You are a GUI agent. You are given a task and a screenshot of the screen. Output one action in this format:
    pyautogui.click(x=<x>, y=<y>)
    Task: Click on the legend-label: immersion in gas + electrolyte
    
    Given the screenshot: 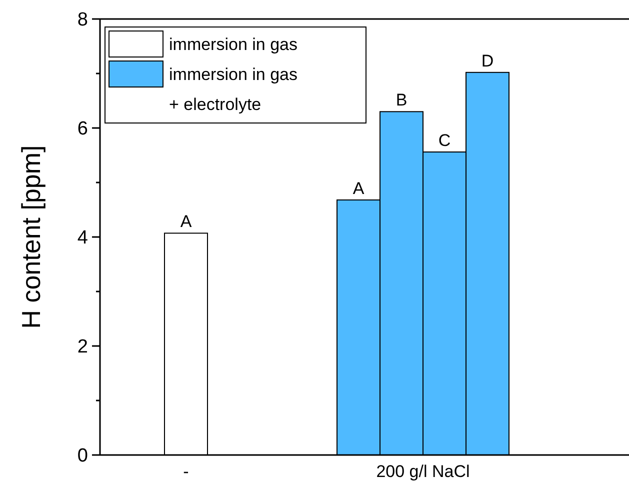 What is the action you would take?
    pyautogui.click(x=233, y=89)
    